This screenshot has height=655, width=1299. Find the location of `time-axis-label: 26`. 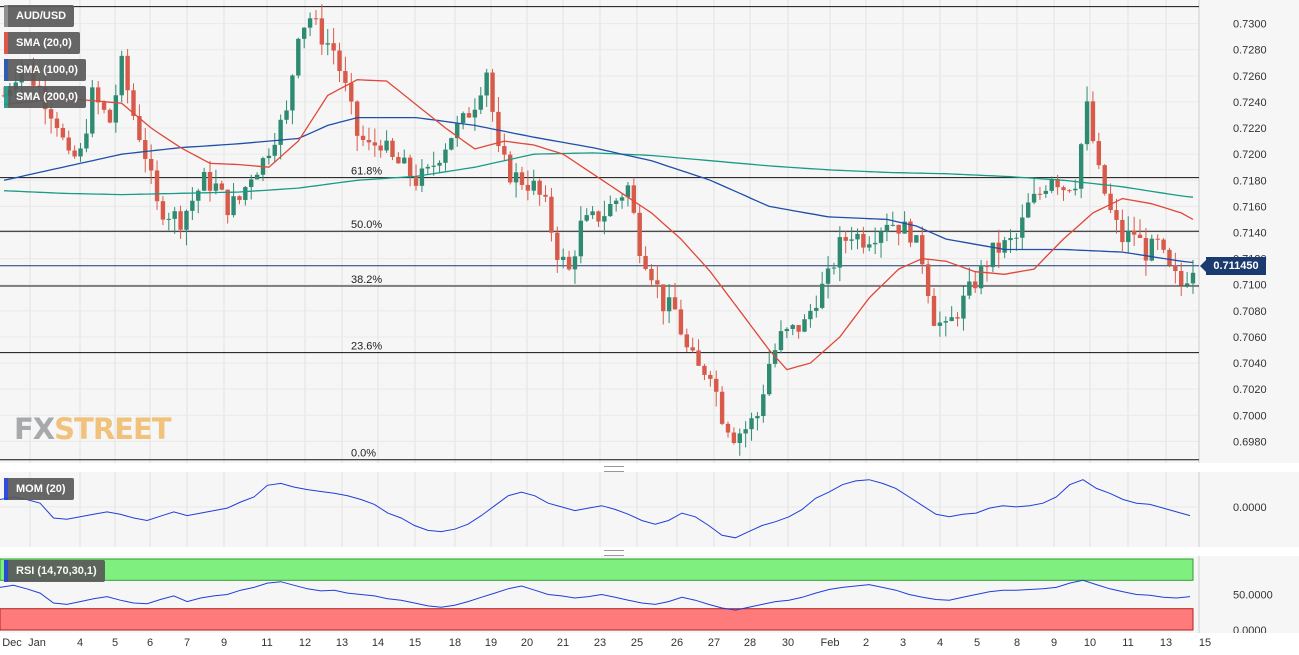

time-axis-label: 26 is located at coordinates (677, 643).